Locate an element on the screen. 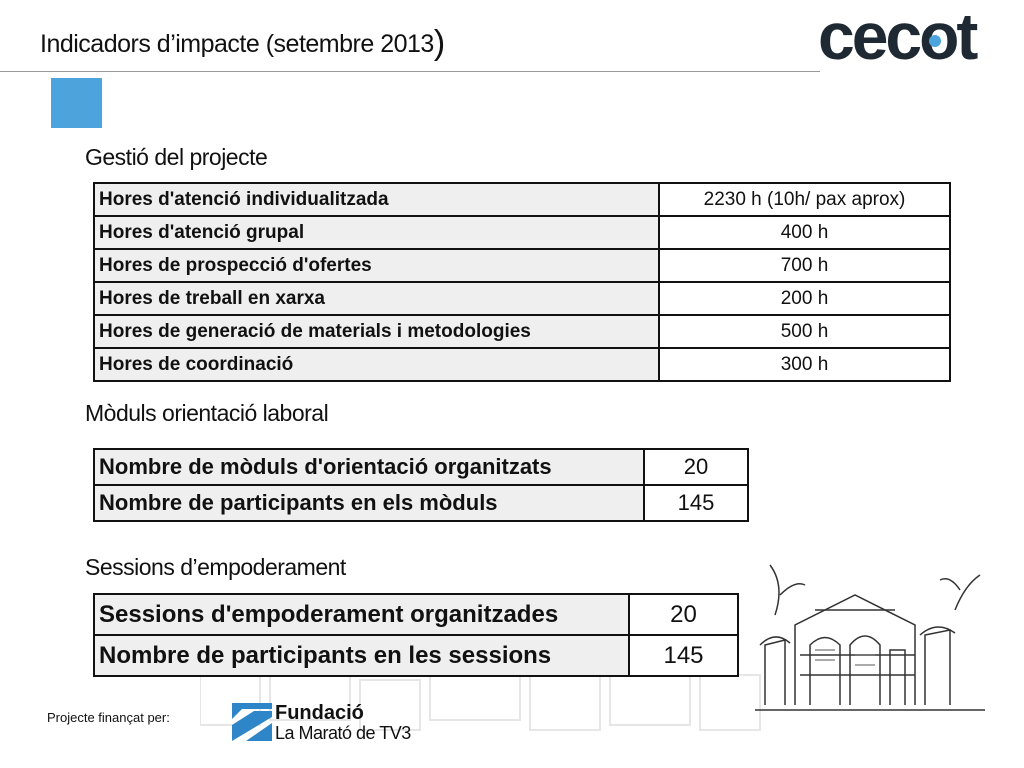 The height and width of the screenshot is (768, 1024). table-row: Hores de treball en xarxa 200 h is located at coordinates (522, 298).